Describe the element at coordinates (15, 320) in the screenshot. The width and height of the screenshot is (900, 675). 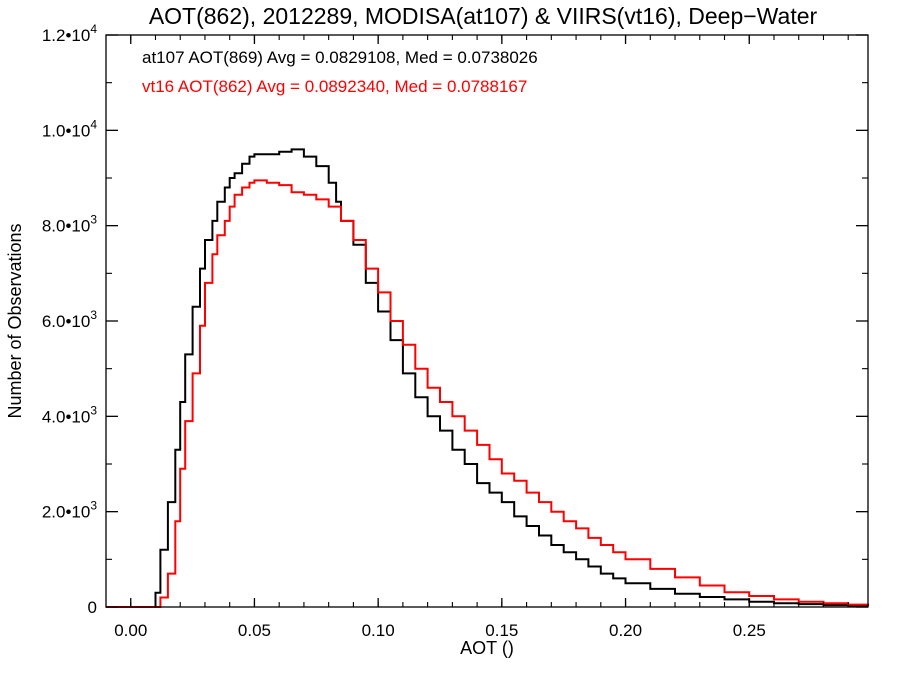
I see `y-axis-label: Number of Observations` at that location.